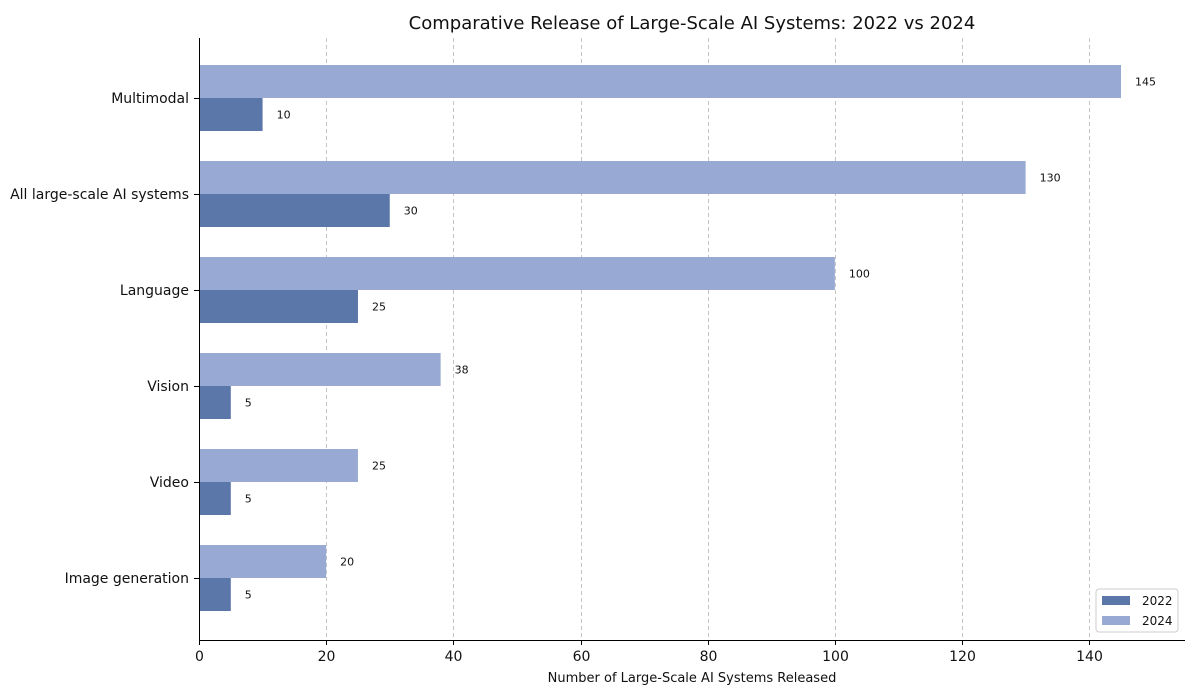 The image size is (1200, 700). What do you see at coordinates (379, 466) in the screenshot?
I see `data-label-2024: 25` at bounding box center [379, 466].